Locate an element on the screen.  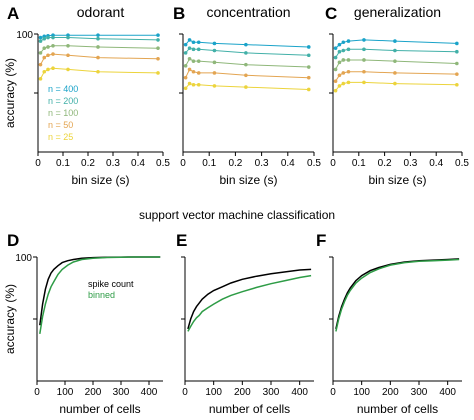
x-tick-label: 300 is located at coordinates (271, 392).